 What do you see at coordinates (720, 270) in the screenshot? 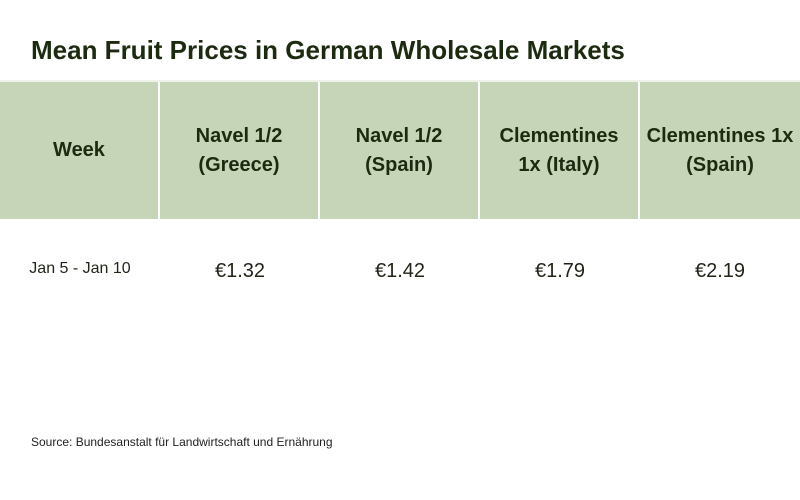
I see `cell-clementines-spain-price: €2.19` at bounding box center [720, 270].